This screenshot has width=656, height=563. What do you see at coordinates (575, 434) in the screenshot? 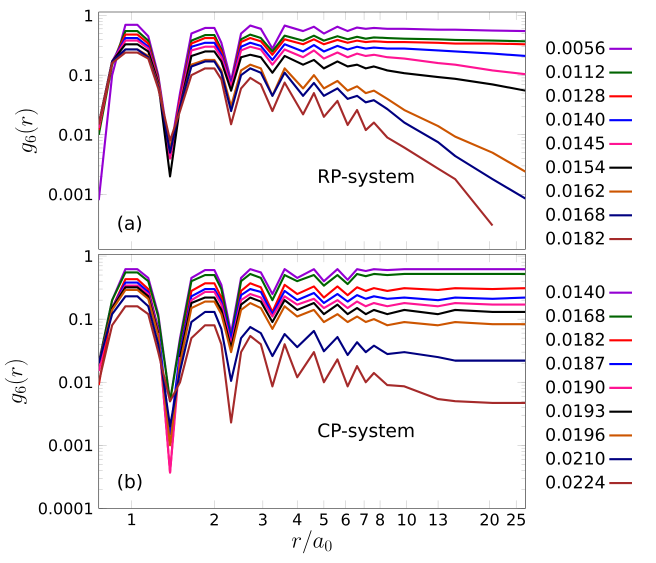
I see `text: 0.0196` at bounding box center [575, 434].